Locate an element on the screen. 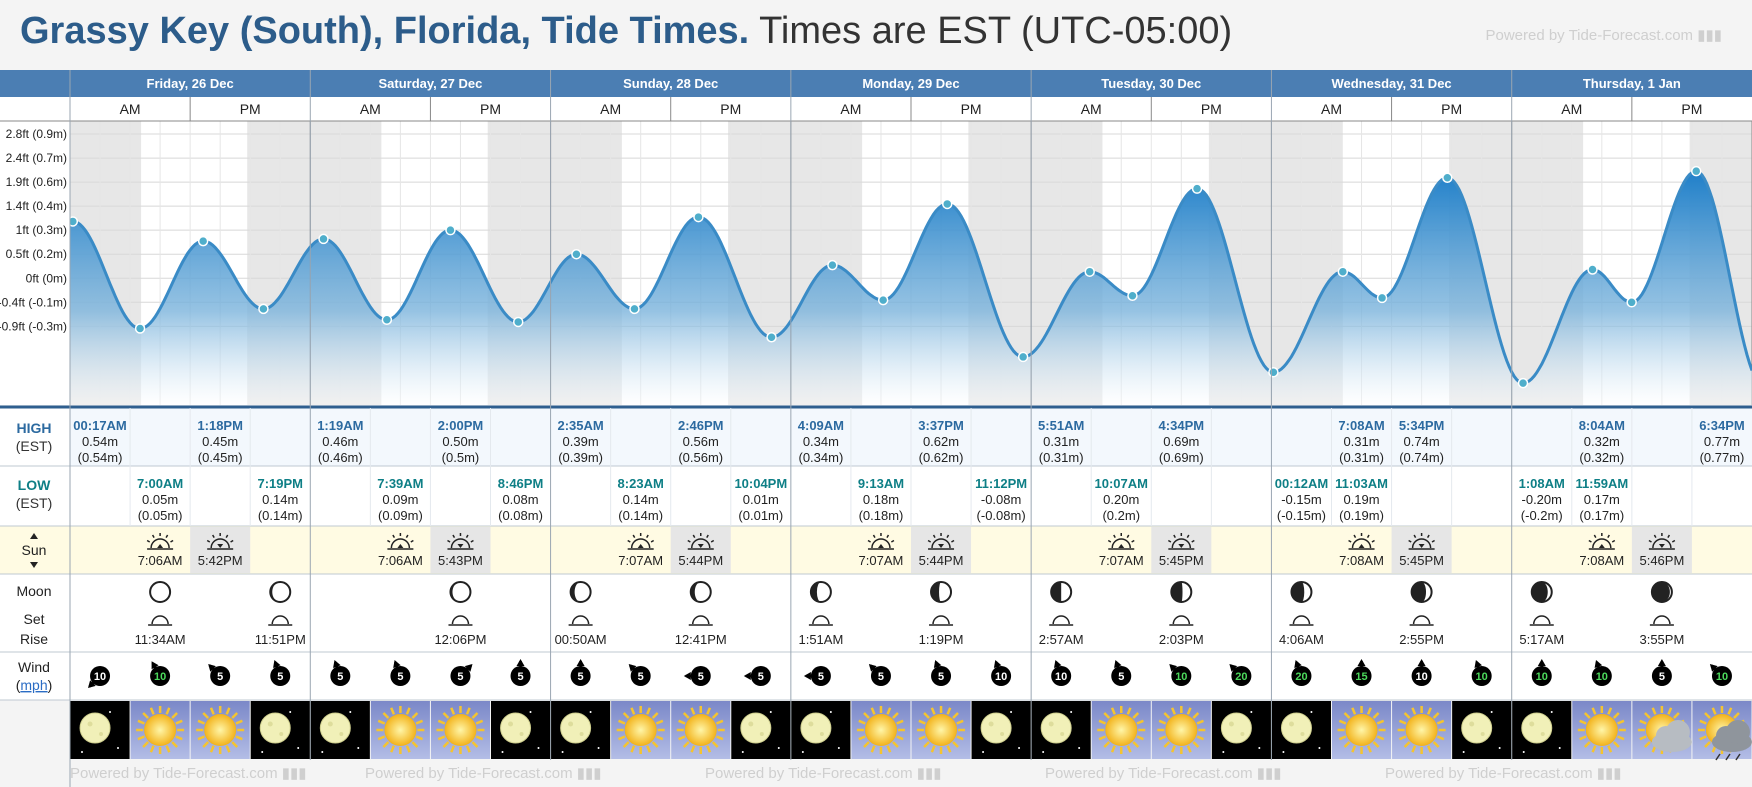 Image resolution: width=1752 pixels, height=787 pixels. sunset-time: 5:45PM is located at coordinates (1181, 560).